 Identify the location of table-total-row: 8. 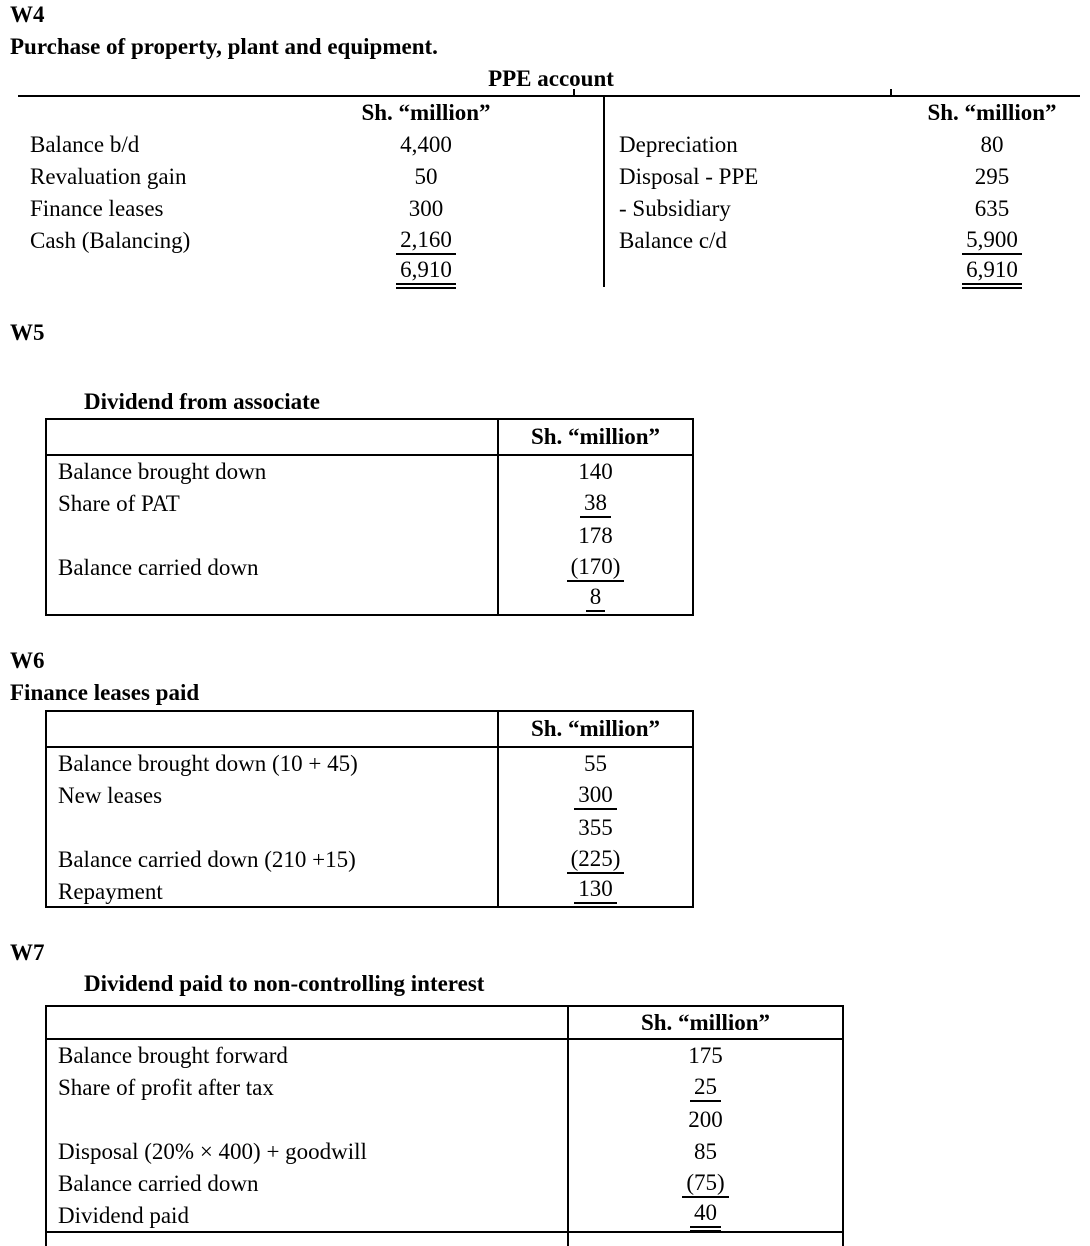
(369, 600).